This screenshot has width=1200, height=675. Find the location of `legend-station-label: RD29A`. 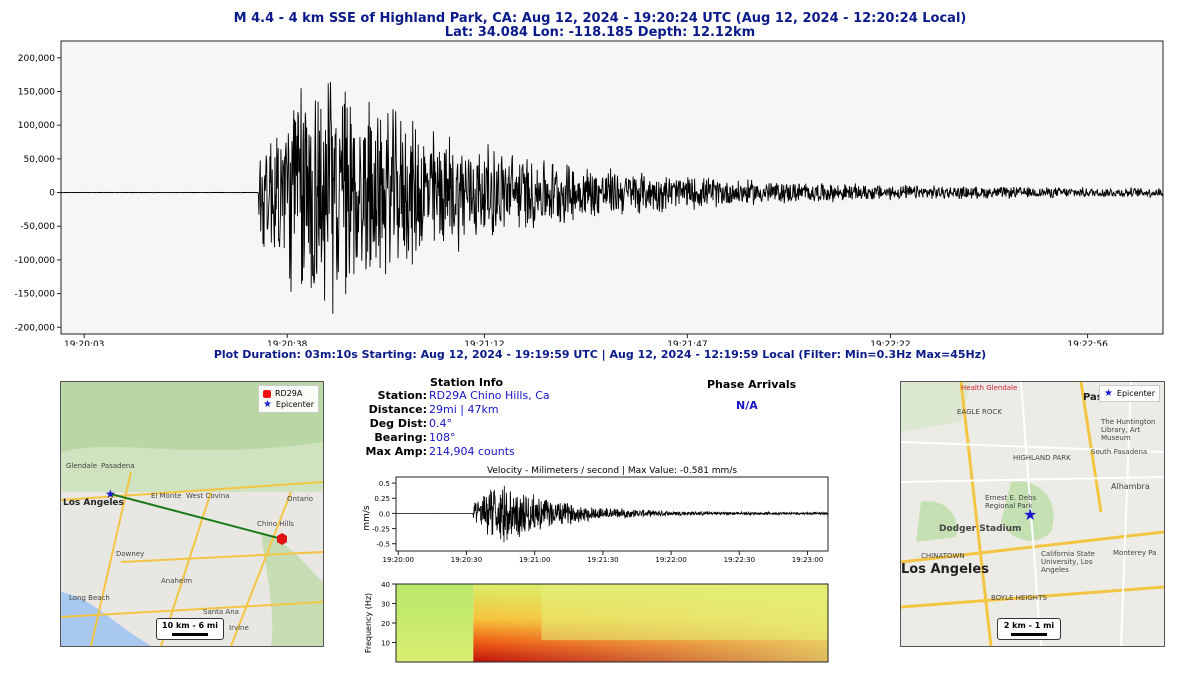

legend-station-label: RD29A is located at coordinates (288, 393).